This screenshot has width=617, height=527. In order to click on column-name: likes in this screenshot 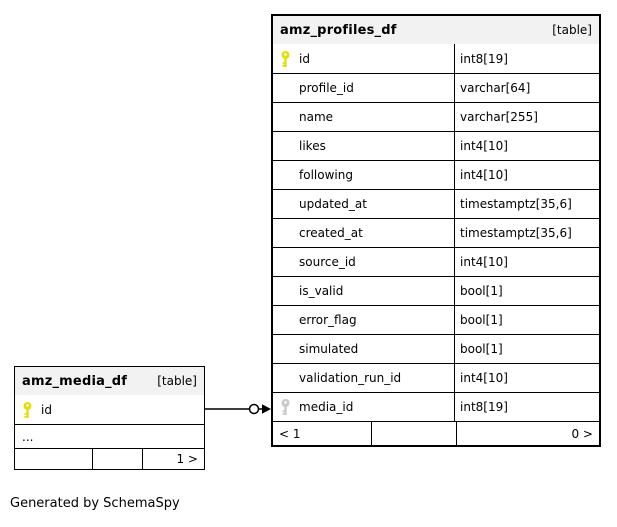, I will do `click(312, 146)`.